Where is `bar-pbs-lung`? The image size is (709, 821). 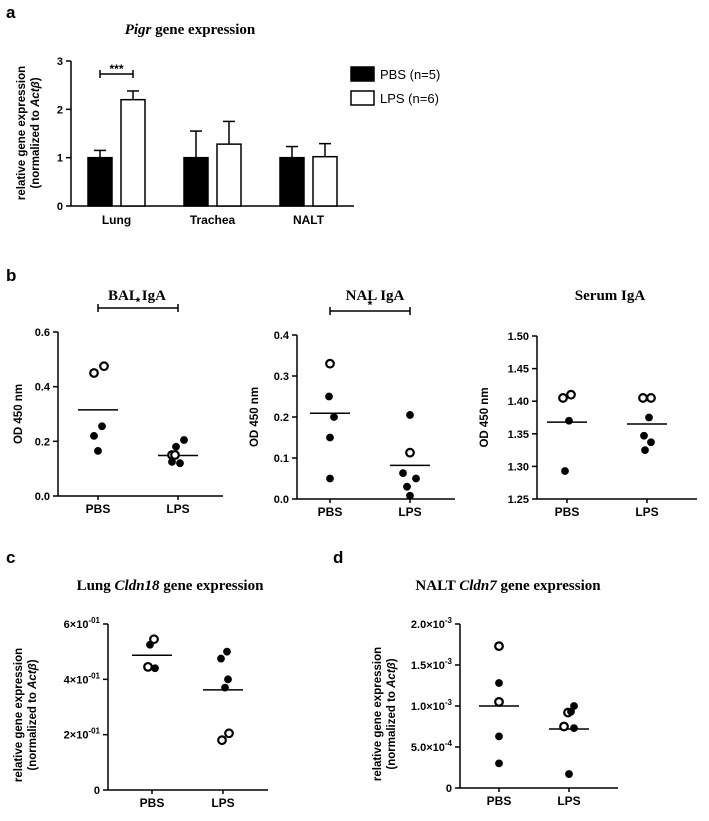
bar-pbs-lung is located at coordinates (100, 181).